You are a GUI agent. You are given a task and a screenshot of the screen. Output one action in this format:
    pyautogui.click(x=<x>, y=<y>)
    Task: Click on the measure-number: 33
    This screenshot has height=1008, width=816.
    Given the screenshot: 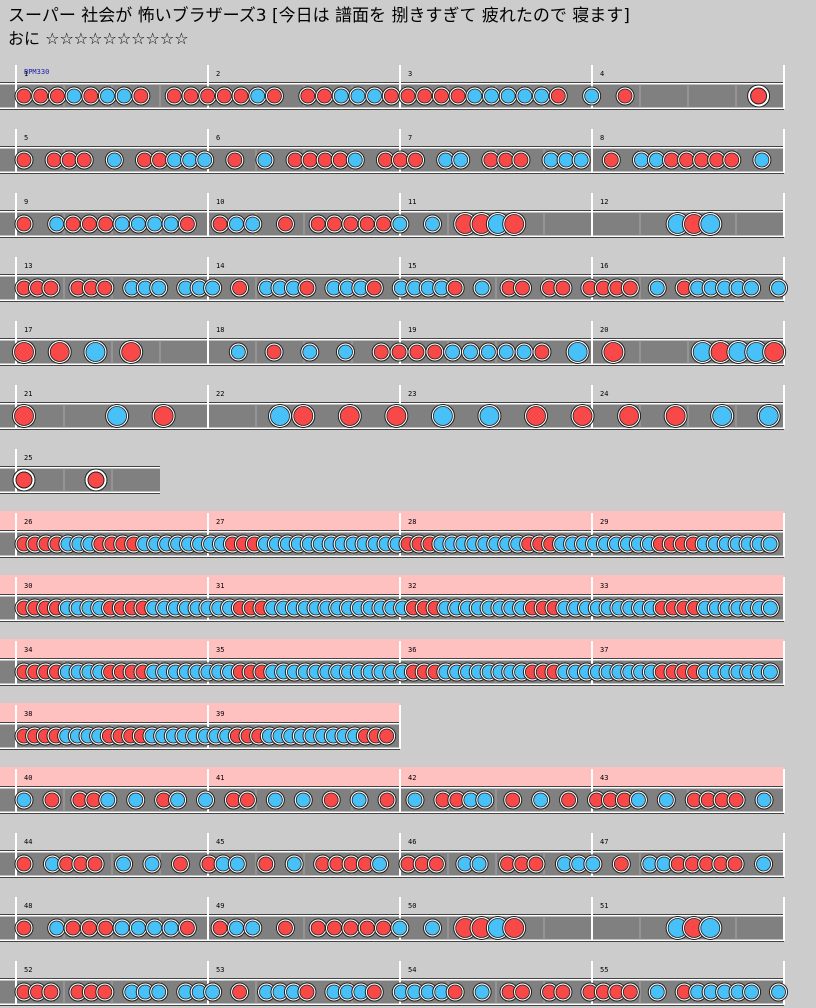 What is the action you would take?
    pyautogui.click(x=604, y=586)
    